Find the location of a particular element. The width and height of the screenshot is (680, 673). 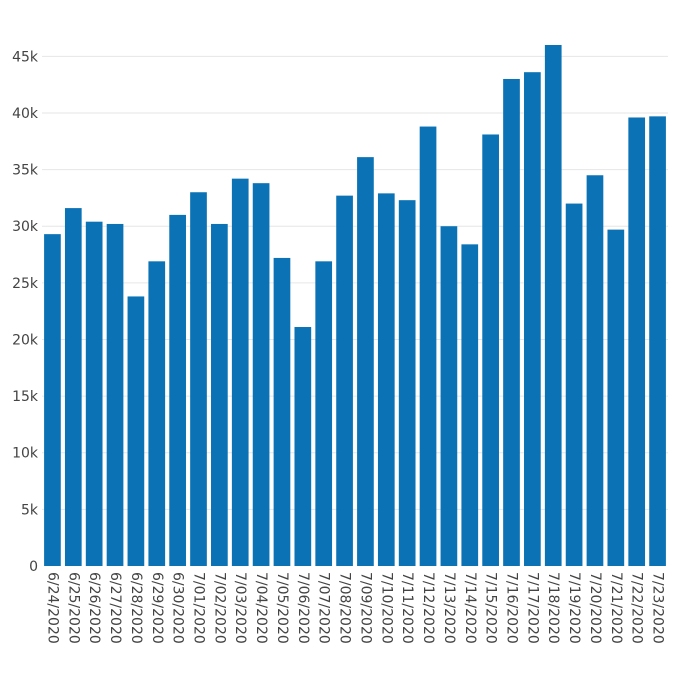

y-tick-label: 40k is located at coordinates (25, 114).